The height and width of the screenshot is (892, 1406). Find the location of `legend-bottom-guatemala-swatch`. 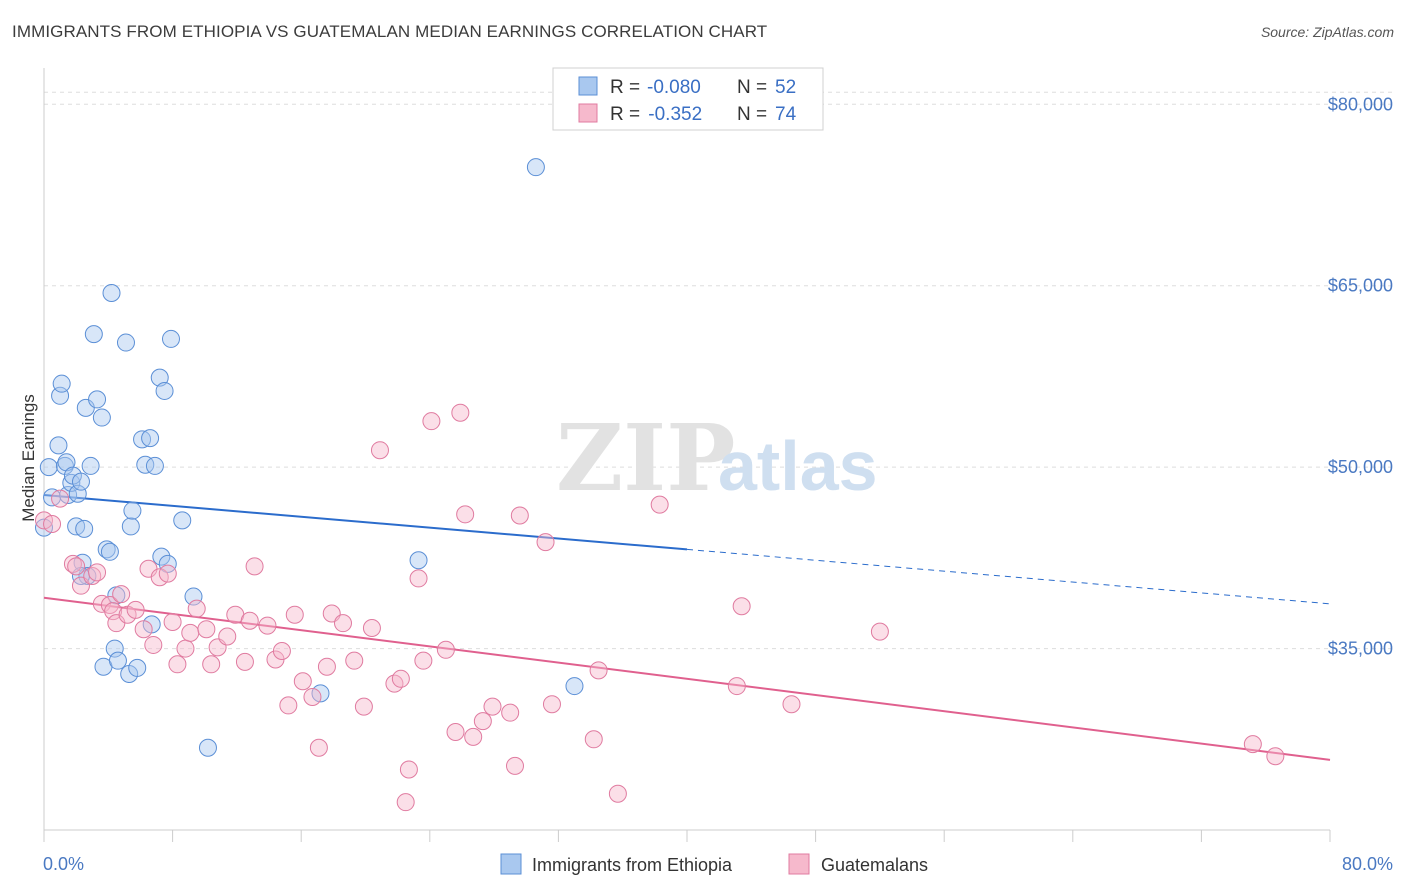

legend-bottom-guatemala-swatch is located at coordinates (799, 864).